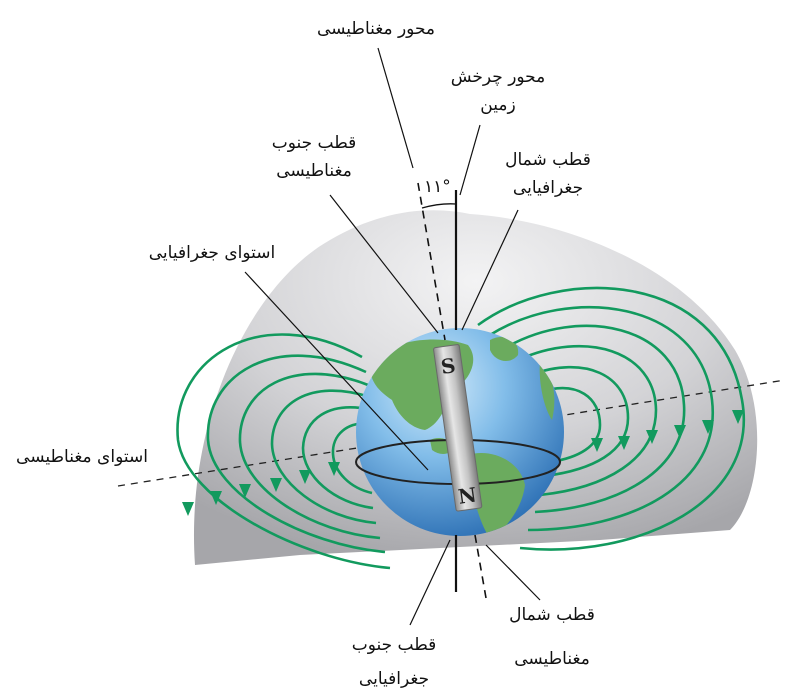 This screenshot has height=692, width=789. What do you see at coordinates (395, 108) in the screenshot?
I see `pointer-magnetic-axis` at bounding box center [395, 108].